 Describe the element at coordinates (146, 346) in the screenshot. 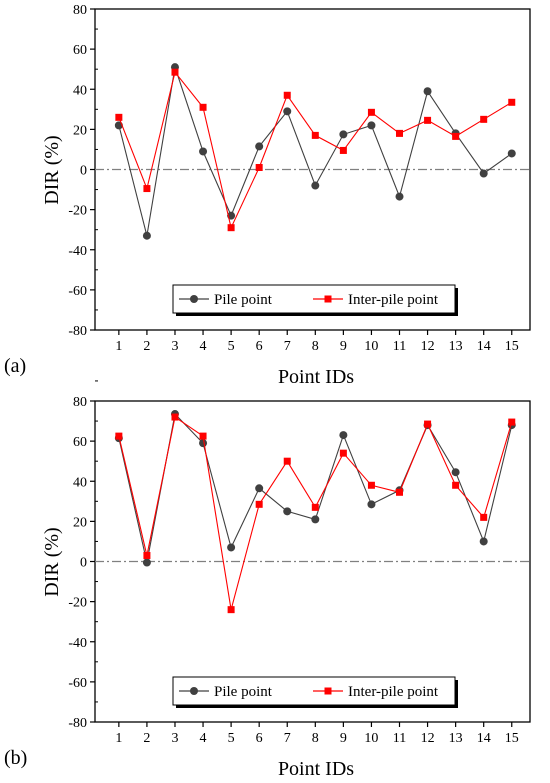

I see `x-tick-label: 2` at that location.